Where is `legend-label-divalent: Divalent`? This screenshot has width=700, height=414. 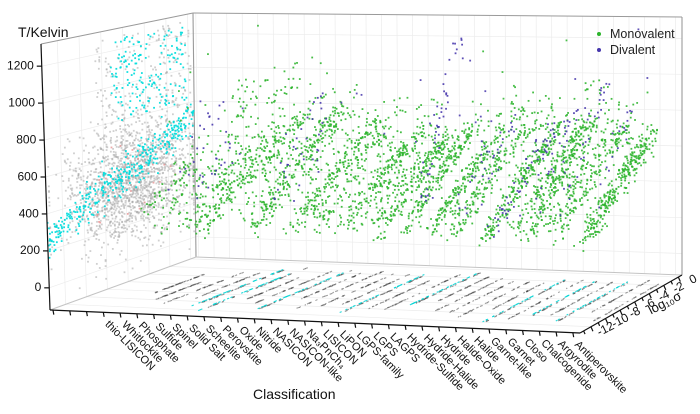
legend-label-divalent: Divalent is located at coordinates (633, 50).